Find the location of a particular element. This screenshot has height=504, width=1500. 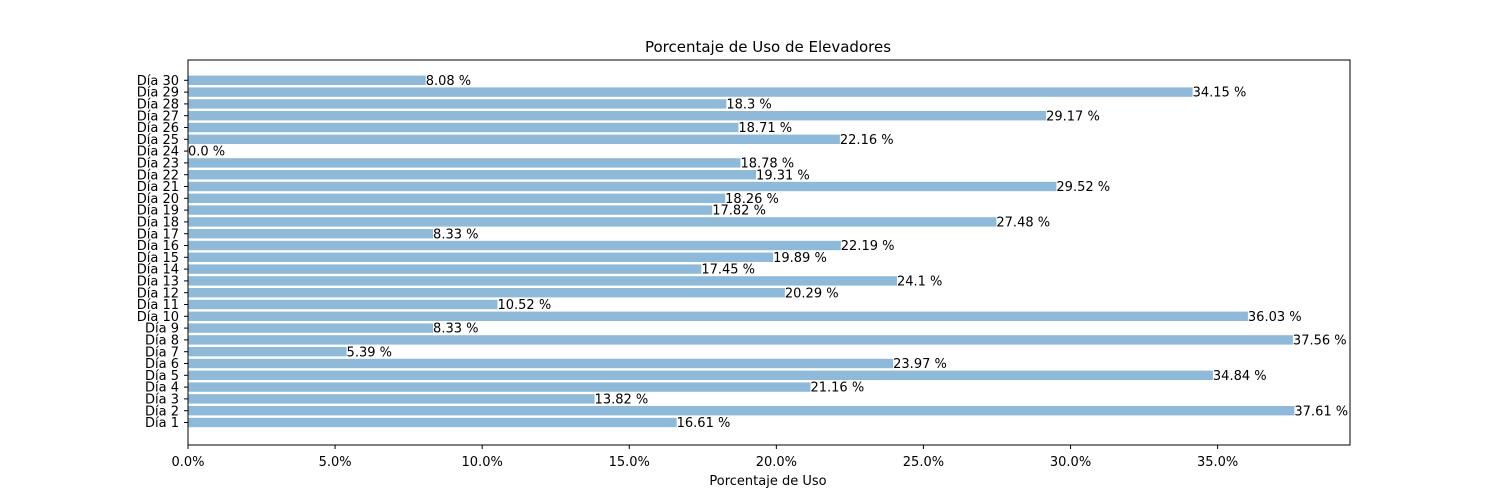

y-tick-label: Día 22 is located at coordinates (158, 175).